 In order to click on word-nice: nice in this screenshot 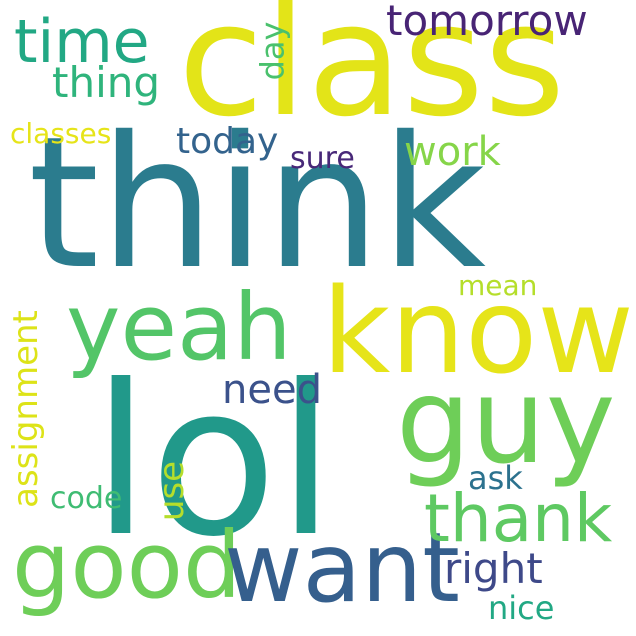, I will do `click(521, 608)`.